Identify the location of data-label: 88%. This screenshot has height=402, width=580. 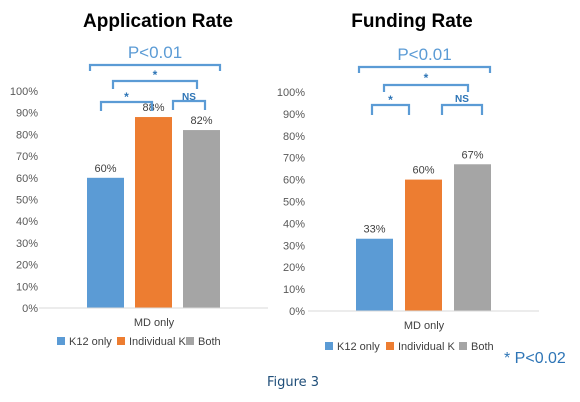
(153, 108).